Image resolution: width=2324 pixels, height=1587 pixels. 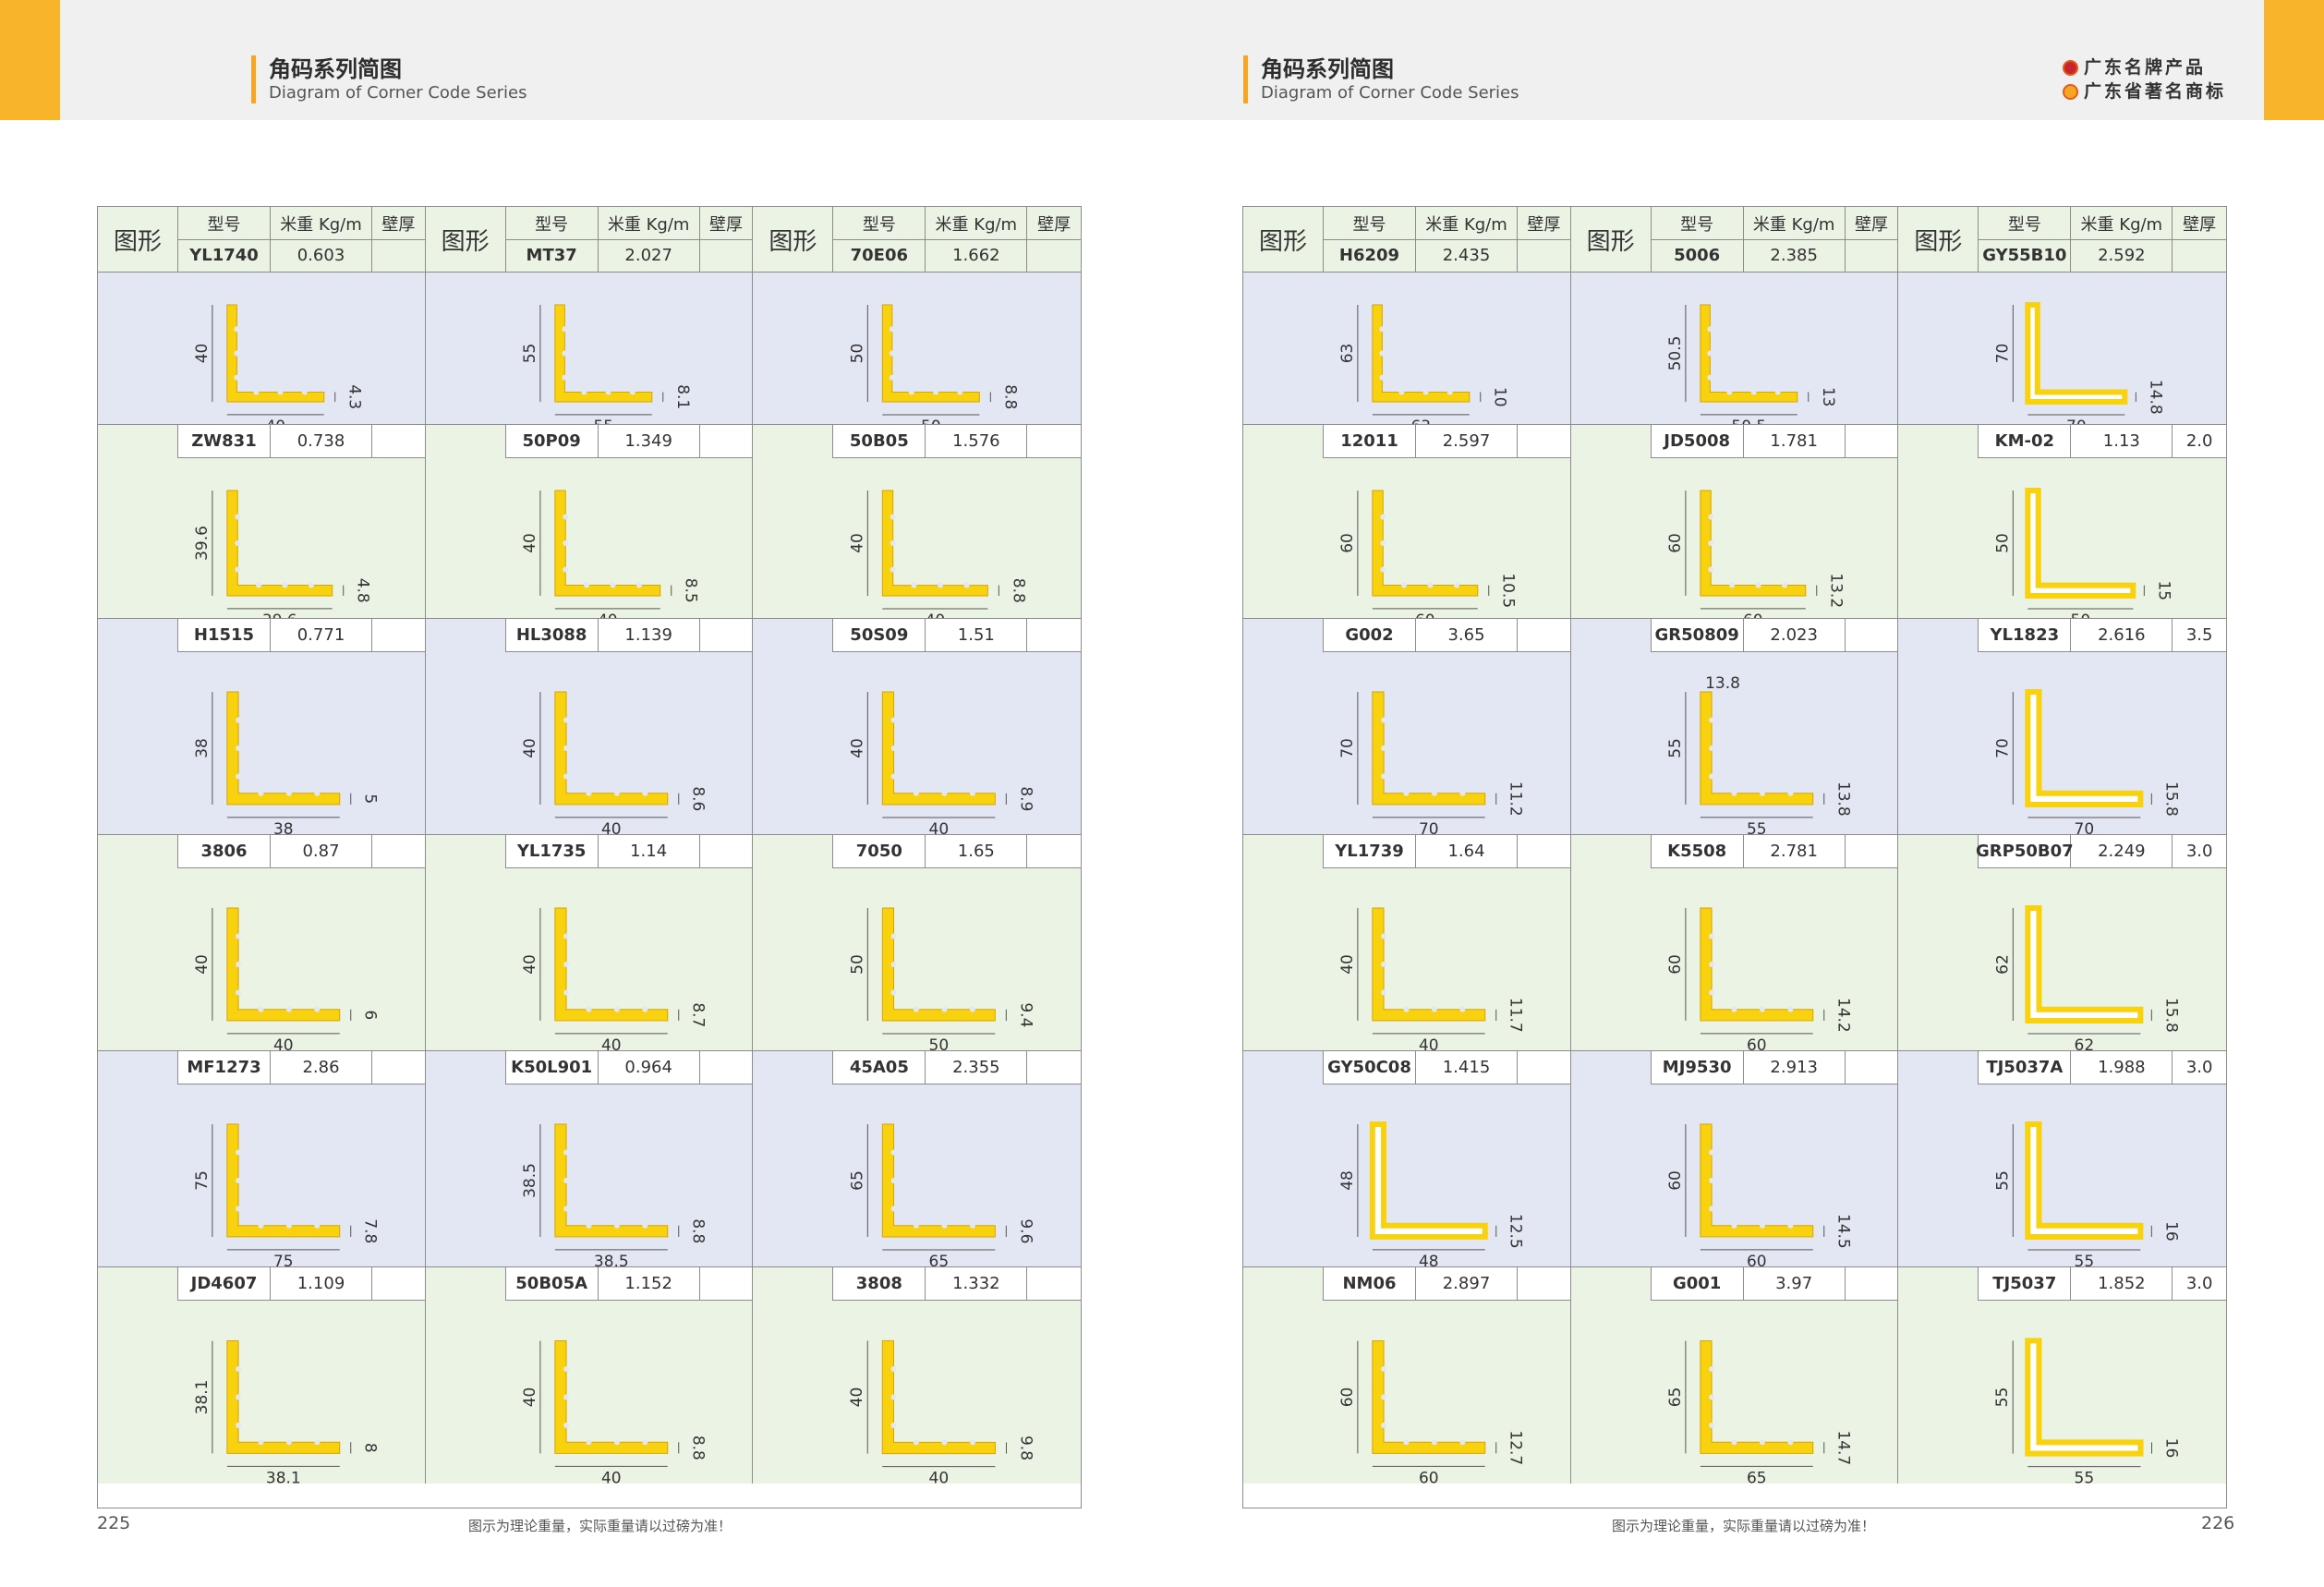 What do you see at coordinates (1774, 223) in the screenshot?
I see `header-label-row: 型号 米重 Kg/m 壁厚` at bounding box center [1774, 223].